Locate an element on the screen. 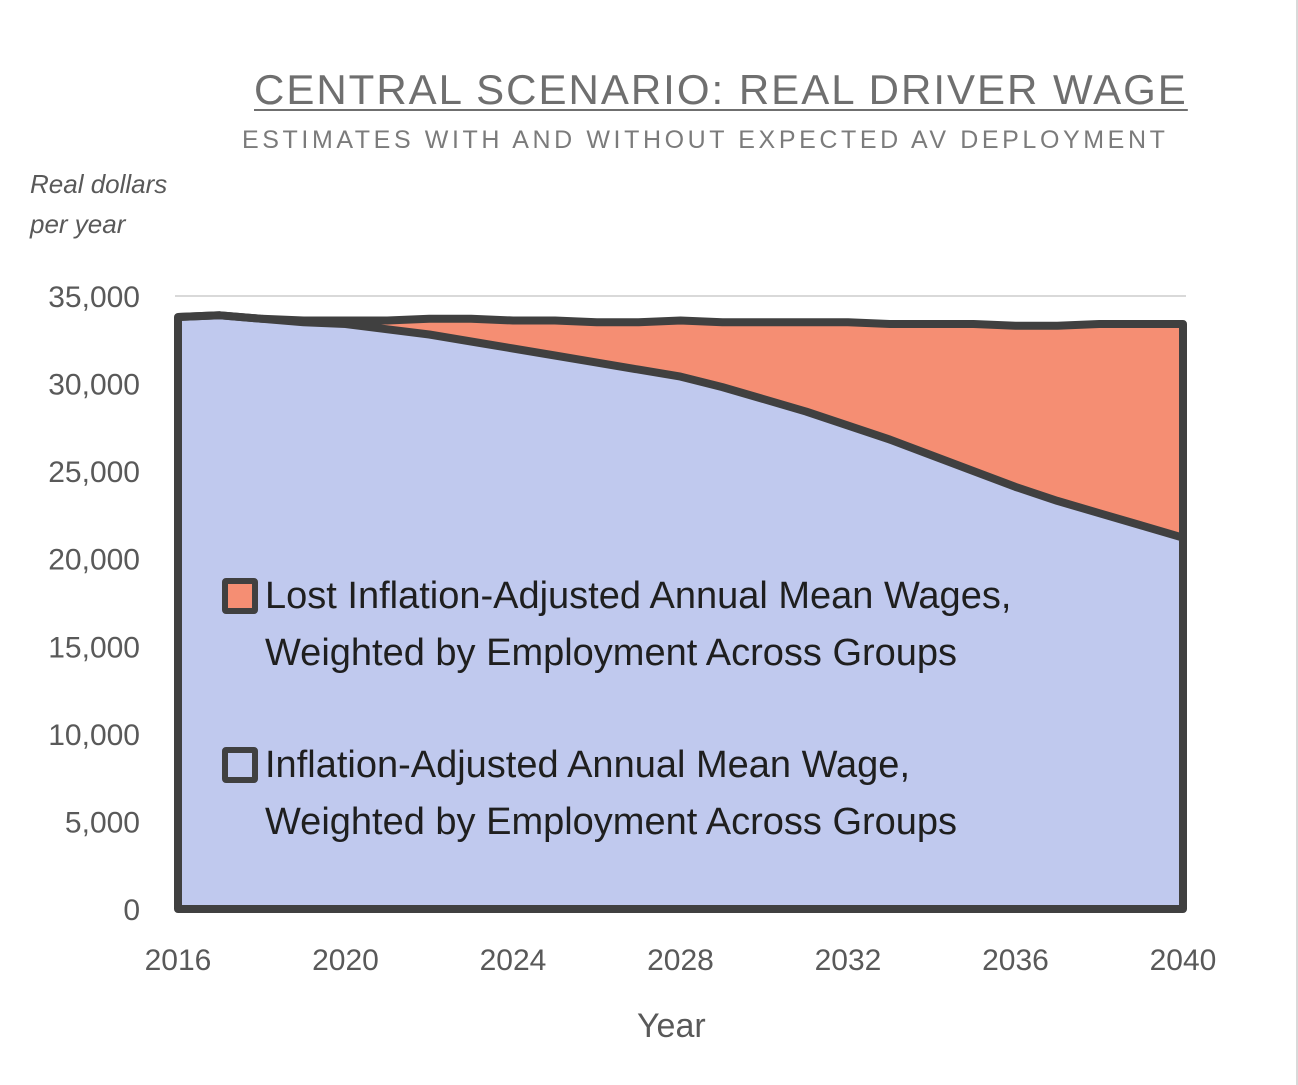 Image resolution: width=1298 pixels, height=1085 pixels. legend-label-lost-line-2: Weighted by Employment Across Groups is located at coordinates (611, 653).